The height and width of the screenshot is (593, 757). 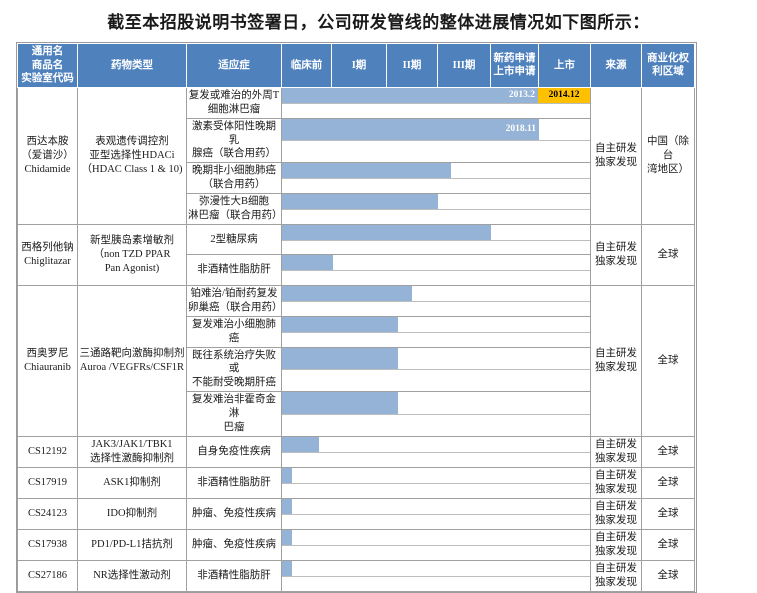 I want to click on drug-name-cell: CS17919, so click(x=47, y=482).